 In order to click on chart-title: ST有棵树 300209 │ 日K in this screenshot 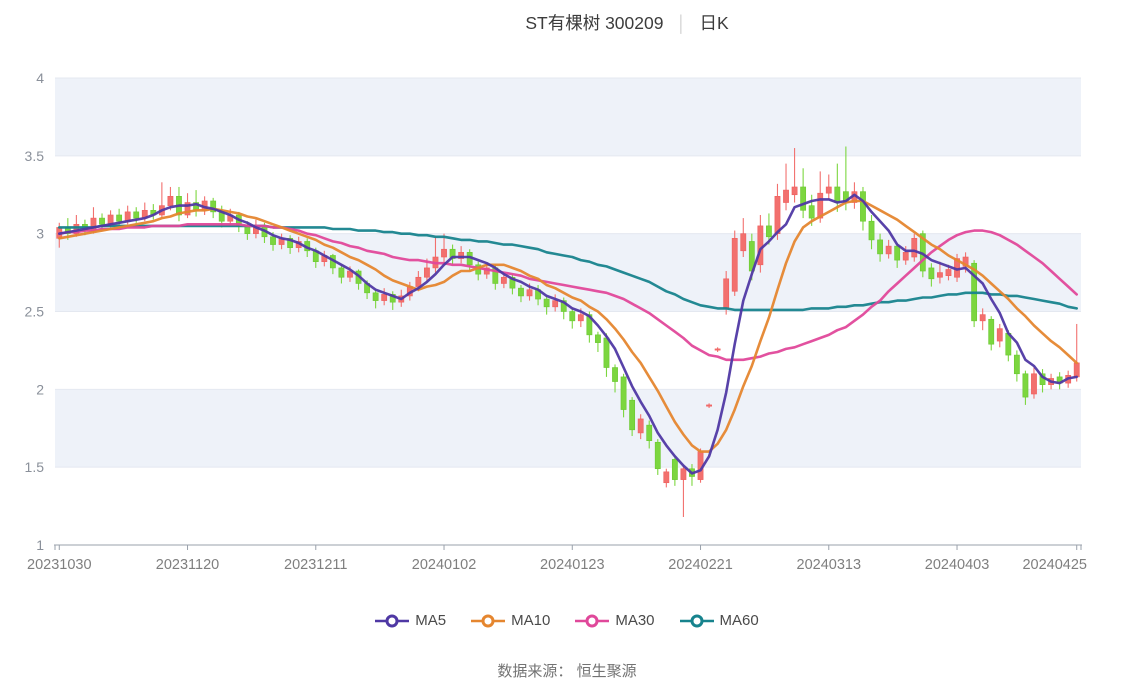, I will do `click(567, 22)`.